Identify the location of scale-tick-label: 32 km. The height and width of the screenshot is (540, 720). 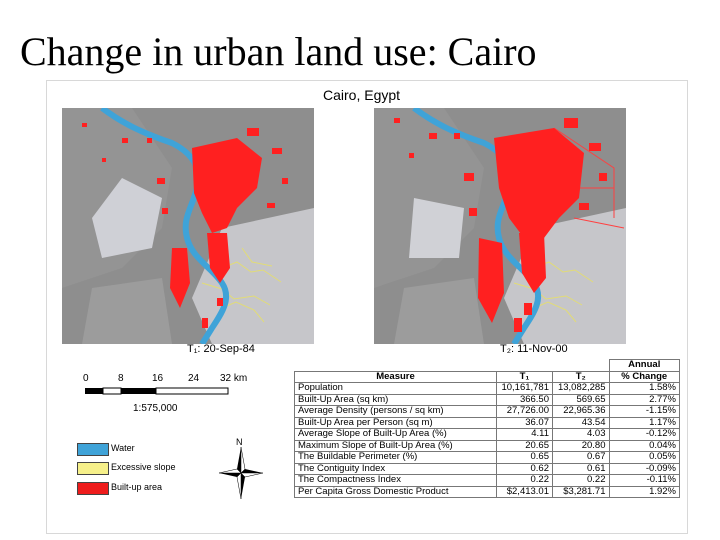
(234, 378).